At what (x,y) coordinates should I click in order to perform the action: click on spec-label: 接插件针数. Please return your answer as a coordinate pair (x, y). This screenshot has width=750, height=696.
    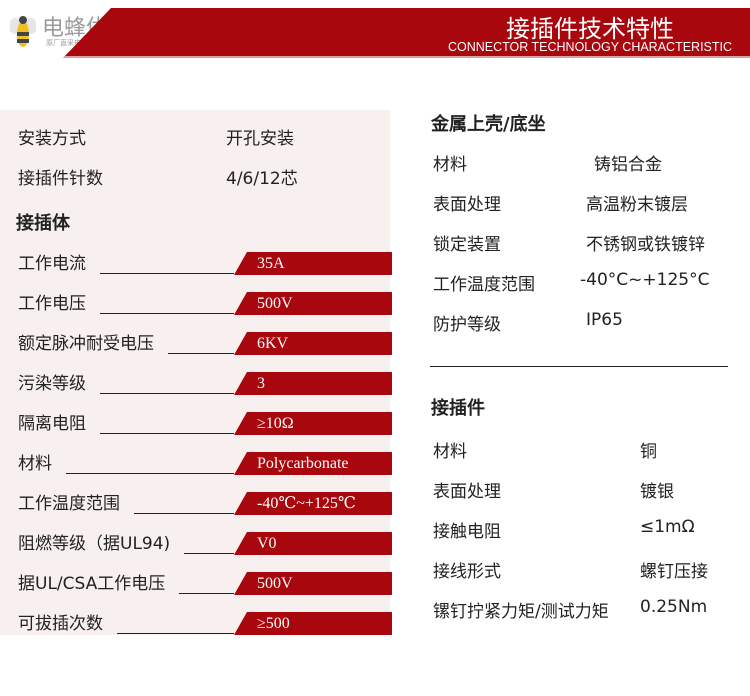
    Looking at the image, I should click on (60, 179).